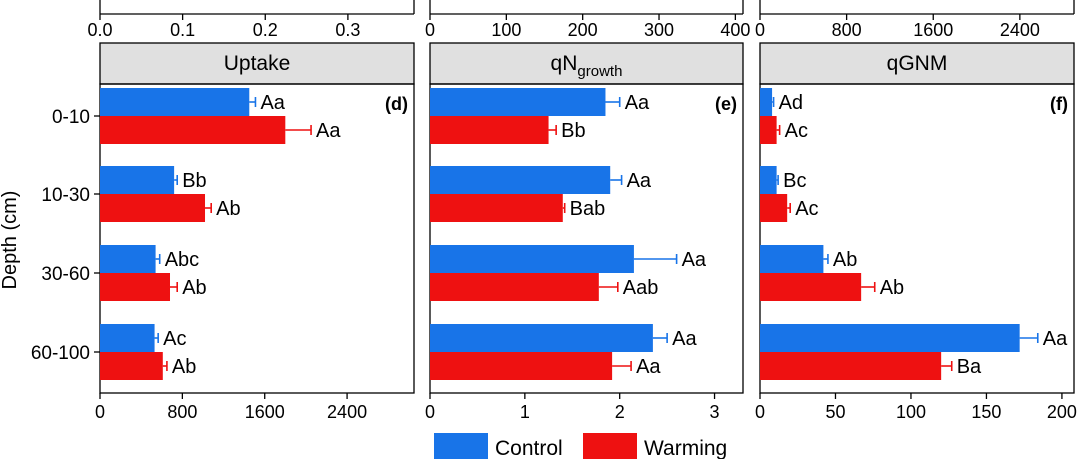  Describe the element at coordinates (735, 30) in the screenshot. I see `top-tick-label: 400` at that location.